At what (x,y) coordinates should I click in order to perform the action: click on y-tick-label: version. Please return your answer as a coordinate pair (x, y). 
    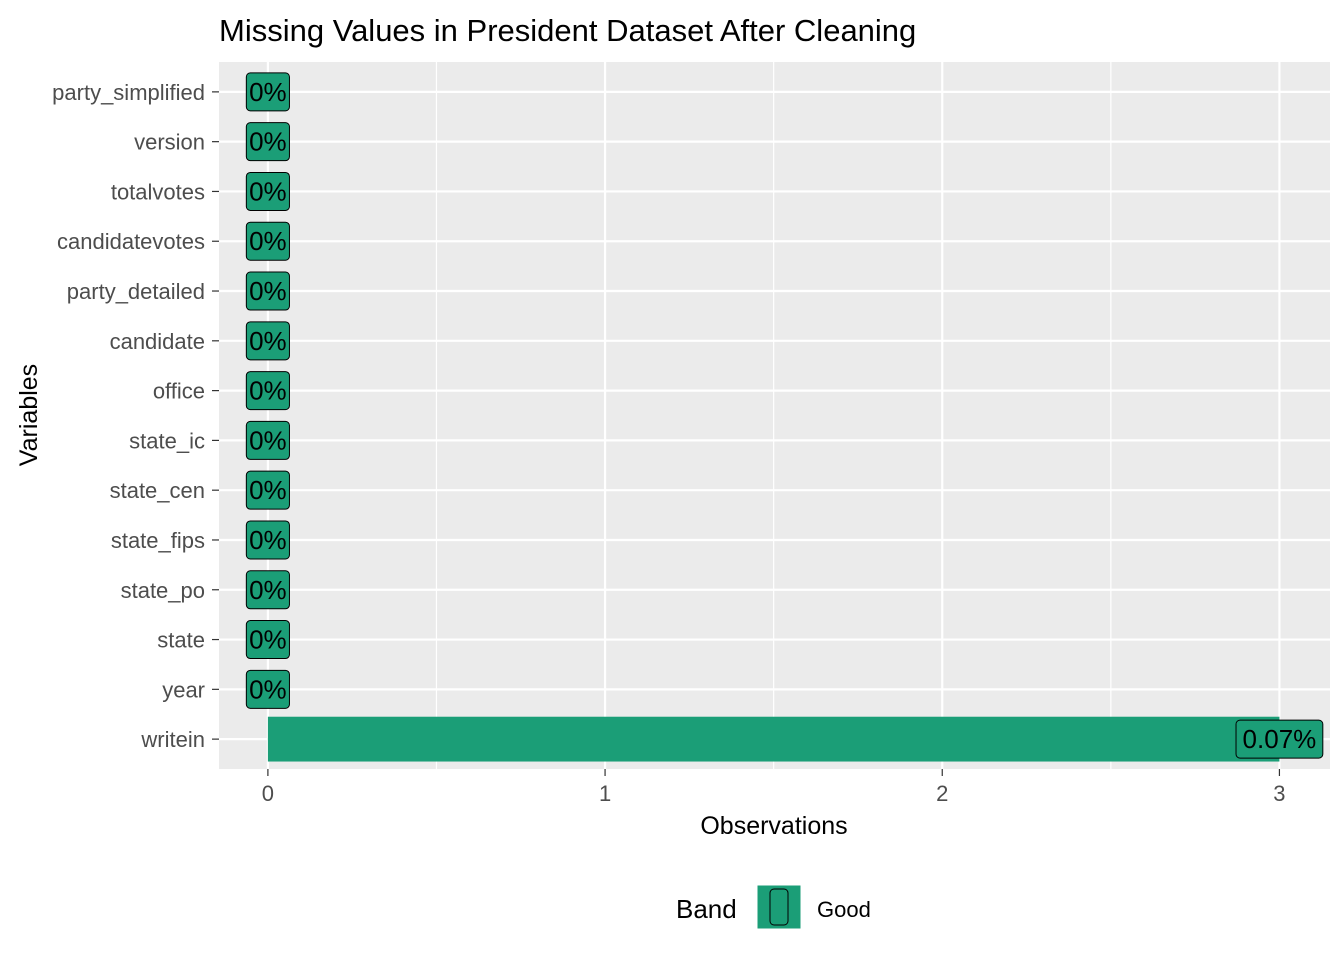
    Looking at the image, I should click on (169, 142).